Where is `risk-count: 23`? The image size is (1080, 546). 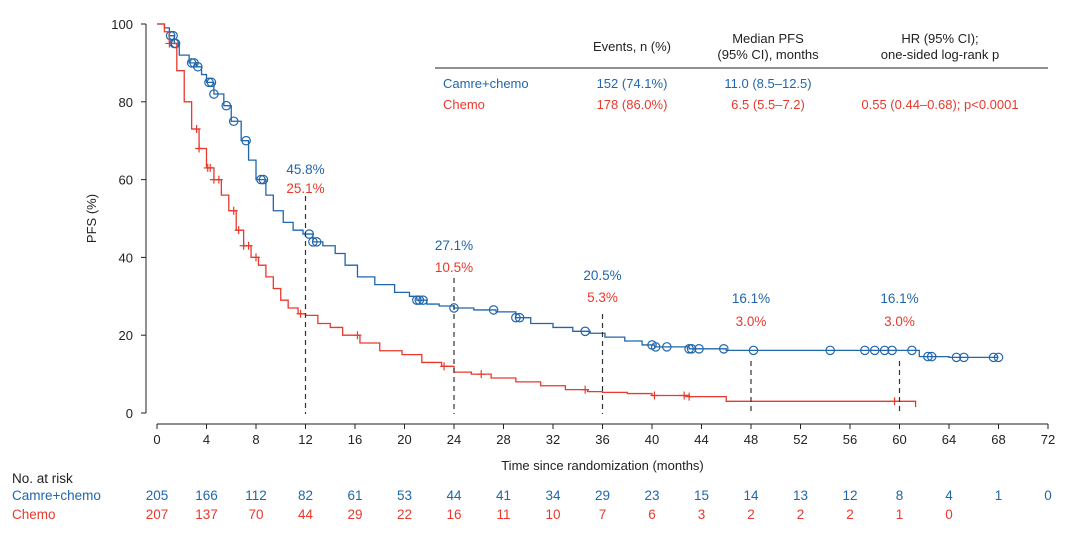
risk-count: 23 is located at coordinates (651, 495).